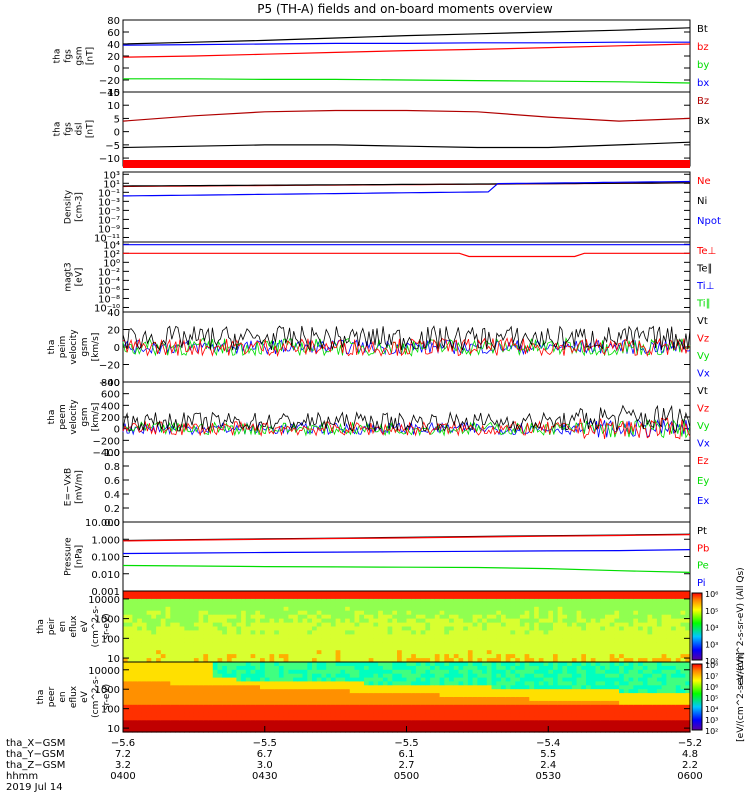 This screenshot has width=750, height=800. What do you see at coordinates (706, 251) in the screenshot?
I see `legend-entry: Te⊥` at bounding box center [706, 251].